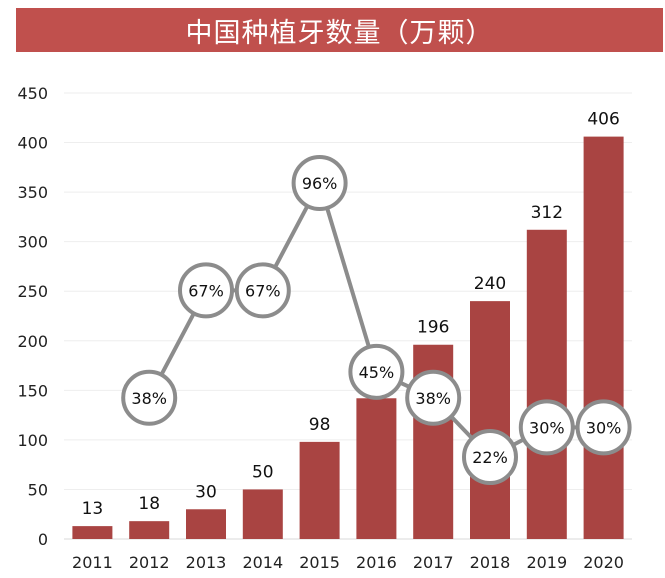  I want to click on y-tick-label: 450, so click(32, 93).